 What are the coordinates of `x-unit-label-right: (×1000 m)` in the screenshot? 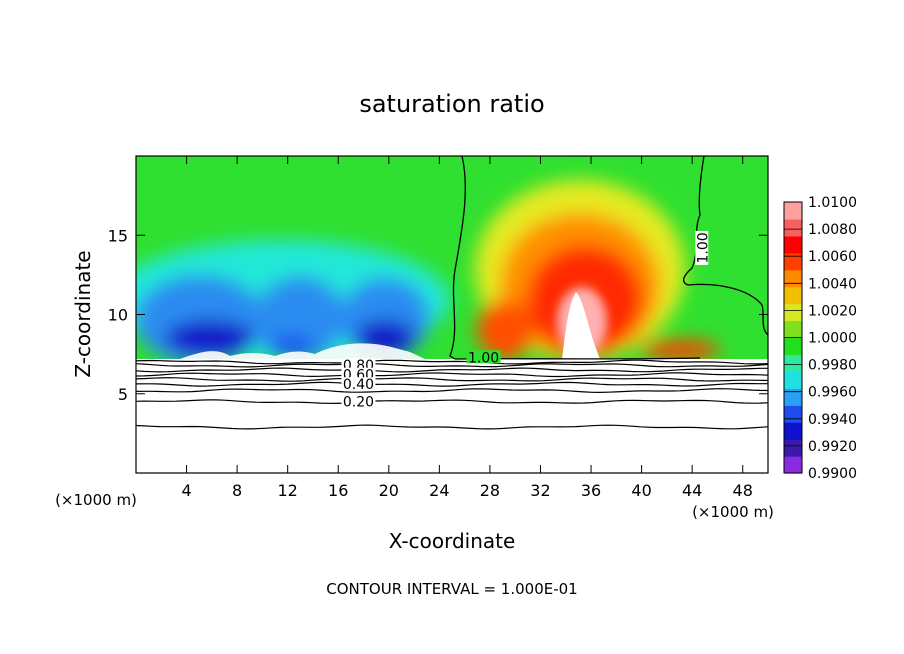 It's located at (733, 512).